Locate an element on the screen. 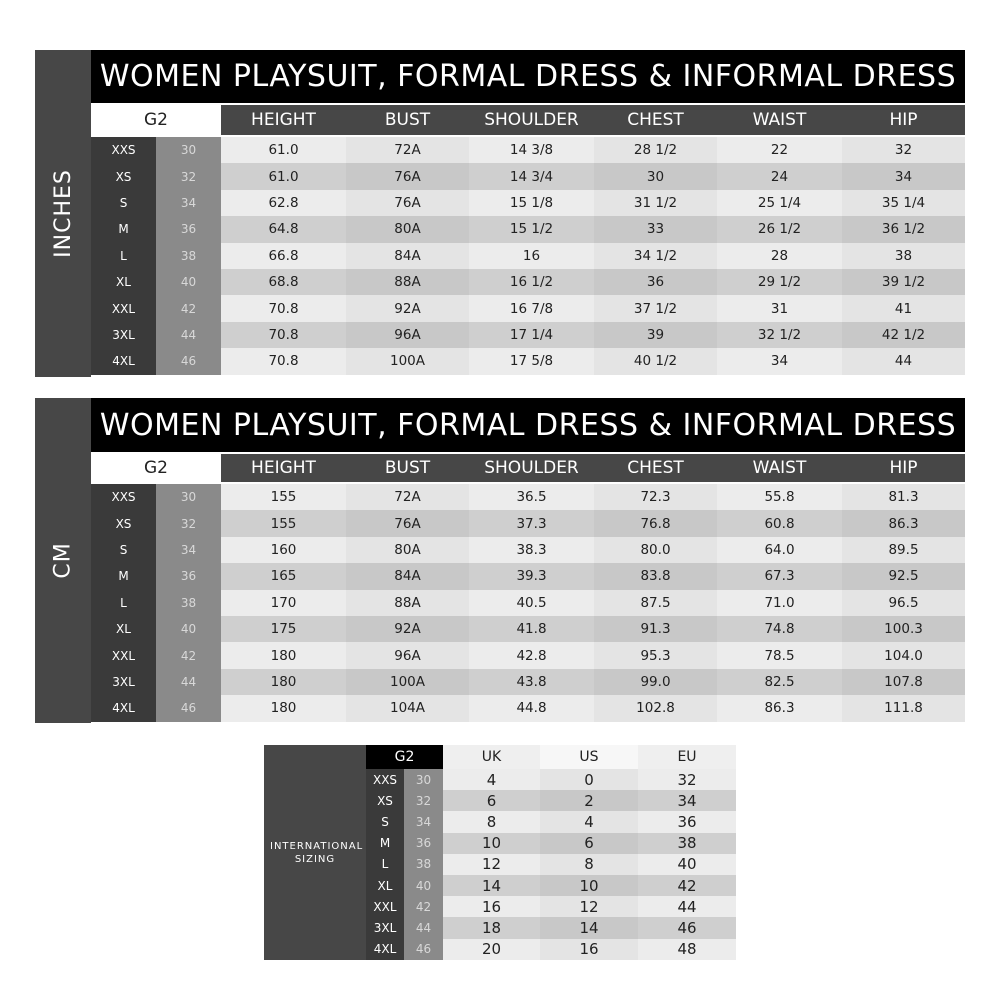  cell-chest: 83.8 is located at coordinates (655, 576).